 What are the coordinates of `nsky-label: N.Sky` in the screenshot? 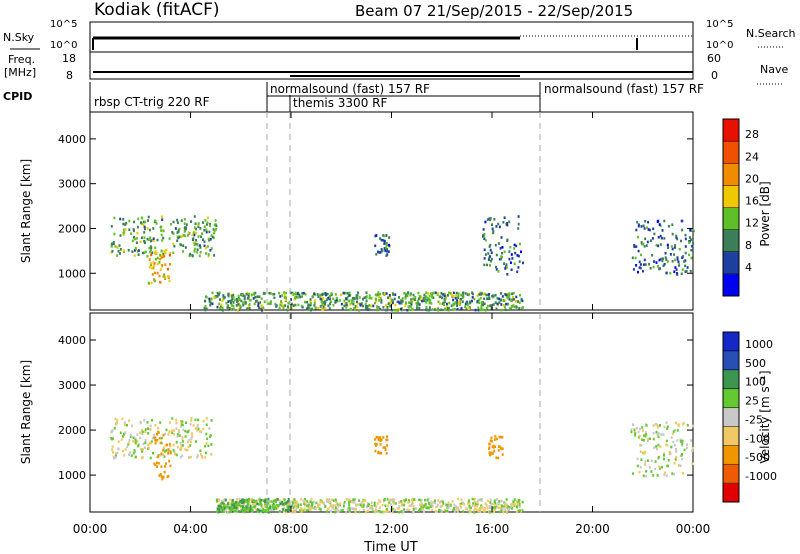 It's located at (19, 37).